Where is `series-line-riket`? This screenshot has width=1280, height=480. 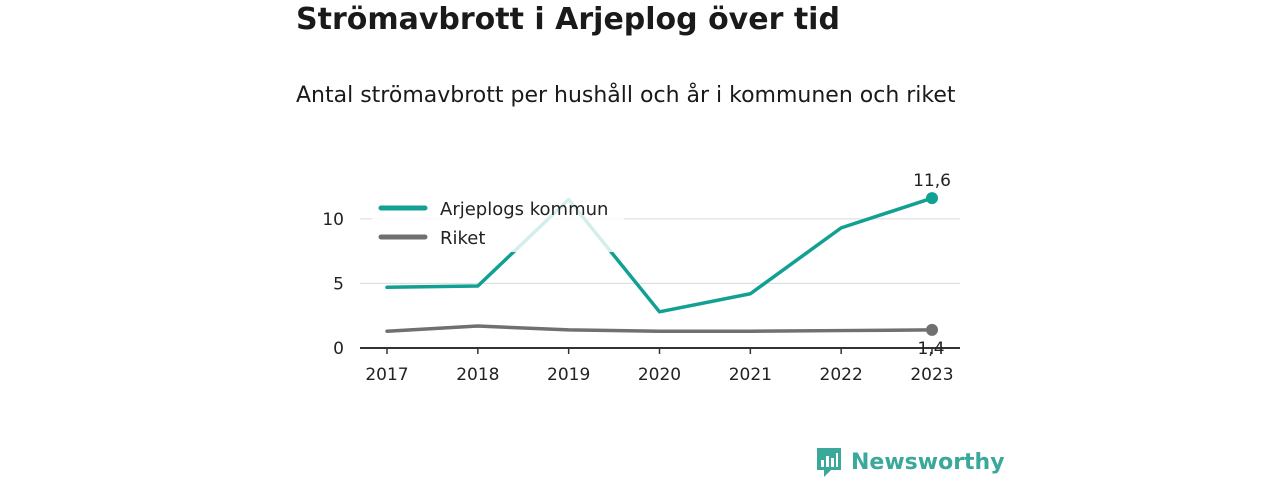
series-line-riket is located at coordinates (659, 328).